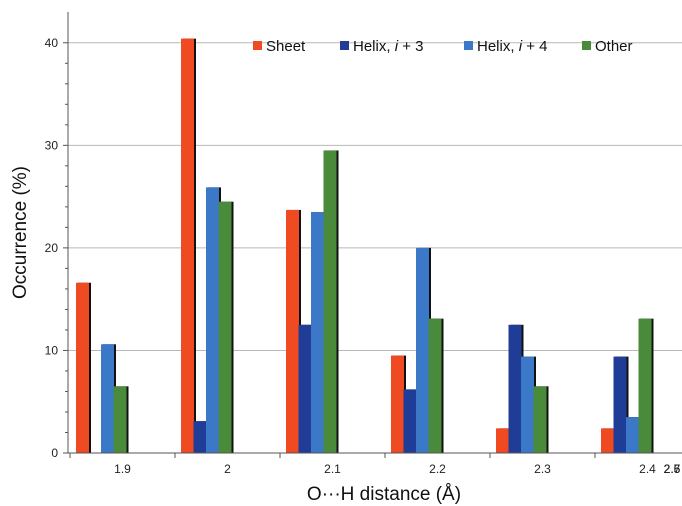 The image size is (682, 506). Describe the element at coordinates (397, 469) in the screenshot. I see `x-tick-labels: 1.9 2 2.1 2.2 2.3 2.4 2.52.62.7` at that location.